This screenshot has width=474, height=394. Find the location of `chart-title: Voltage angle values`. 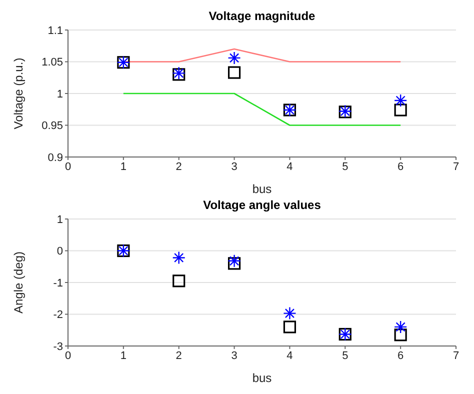

chart-title: Voltage angle values is located at coordinates (262, 205).